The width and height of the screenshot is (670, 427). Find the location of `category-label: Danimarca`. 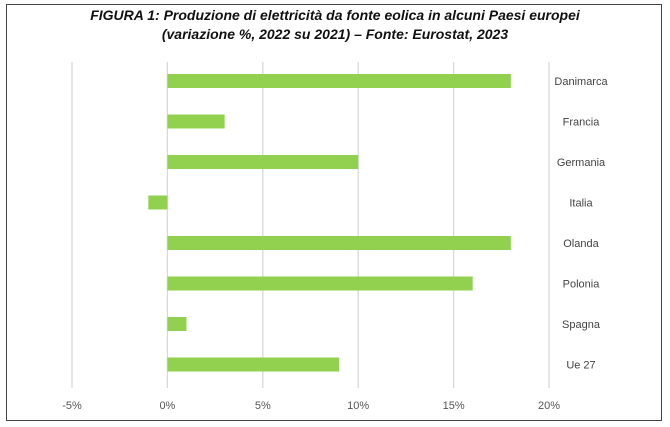

category-label: Danimarca is located at coordinates (581, 82).